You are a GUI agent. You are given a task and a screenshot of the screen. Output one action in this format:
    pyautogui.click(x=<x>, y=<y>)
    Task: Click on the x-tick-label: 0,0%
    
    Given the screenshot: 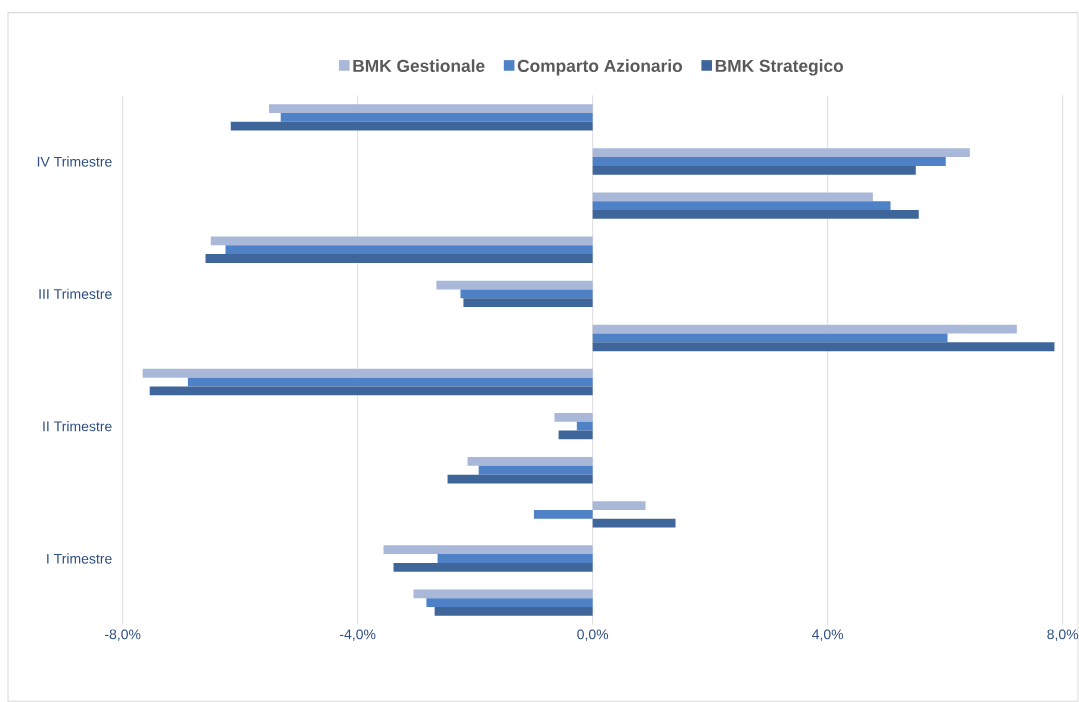 What is the action you would take?
    pyautogui.click(x=593, y=635)
    